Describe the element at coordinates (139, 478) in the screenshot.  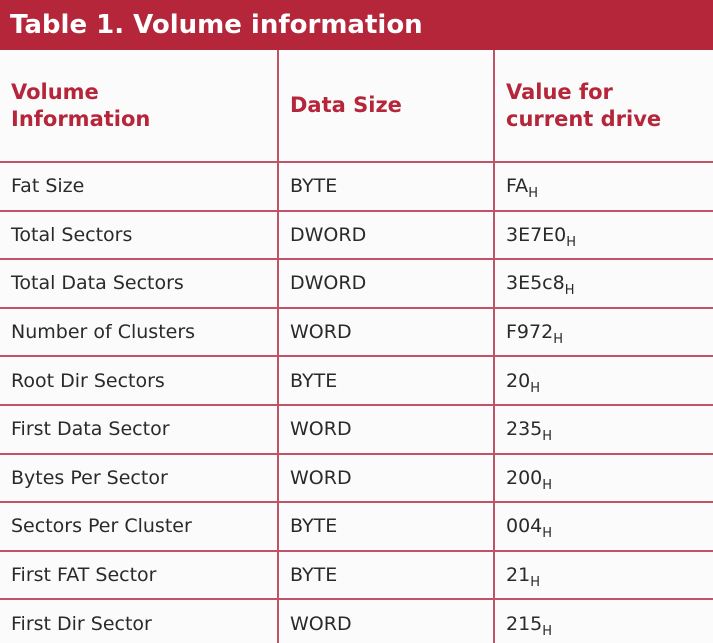
I see `cell-volume-info: Bytes Per Sector` at that location.